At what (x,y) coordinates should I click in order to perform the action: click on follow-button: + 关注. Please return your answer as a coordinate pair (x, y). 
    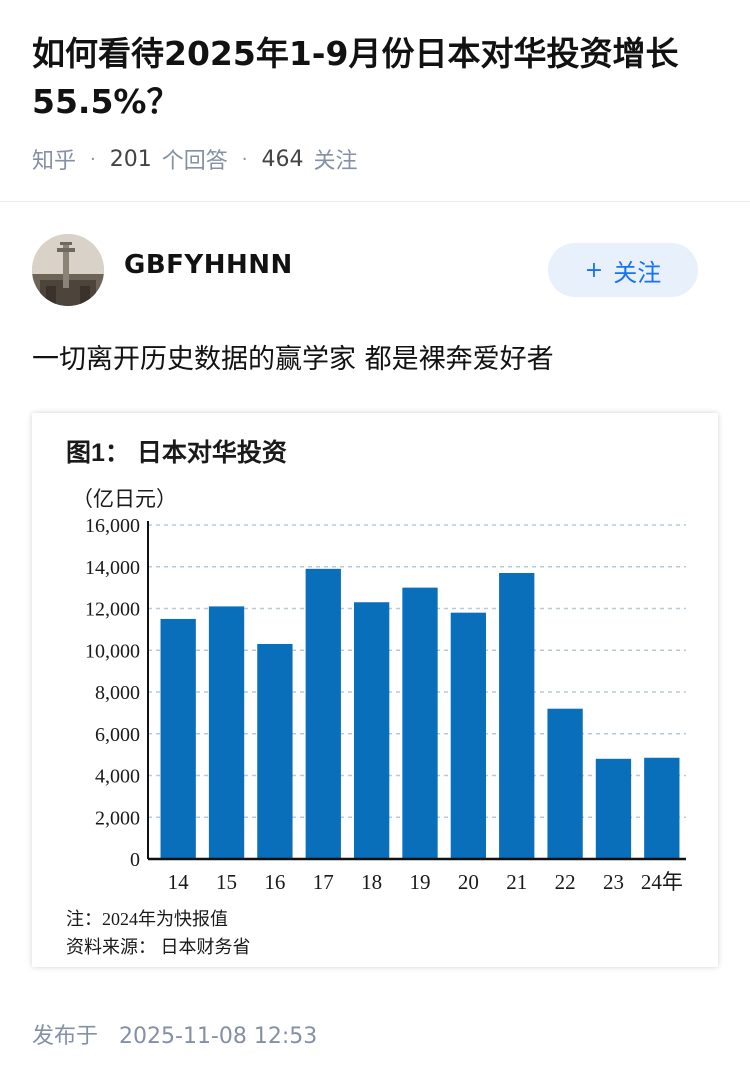
    Looking at the image, I should click on (623, 270).